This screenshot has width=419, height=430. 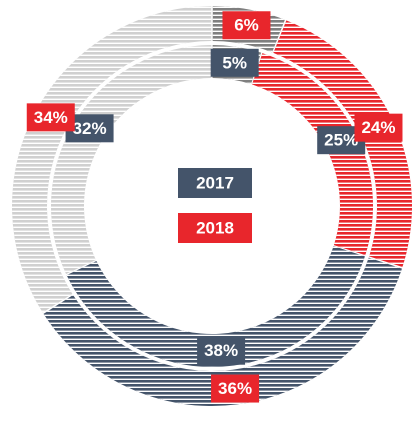 I want to click on value-label: 24%, so click(x=378, y=127).